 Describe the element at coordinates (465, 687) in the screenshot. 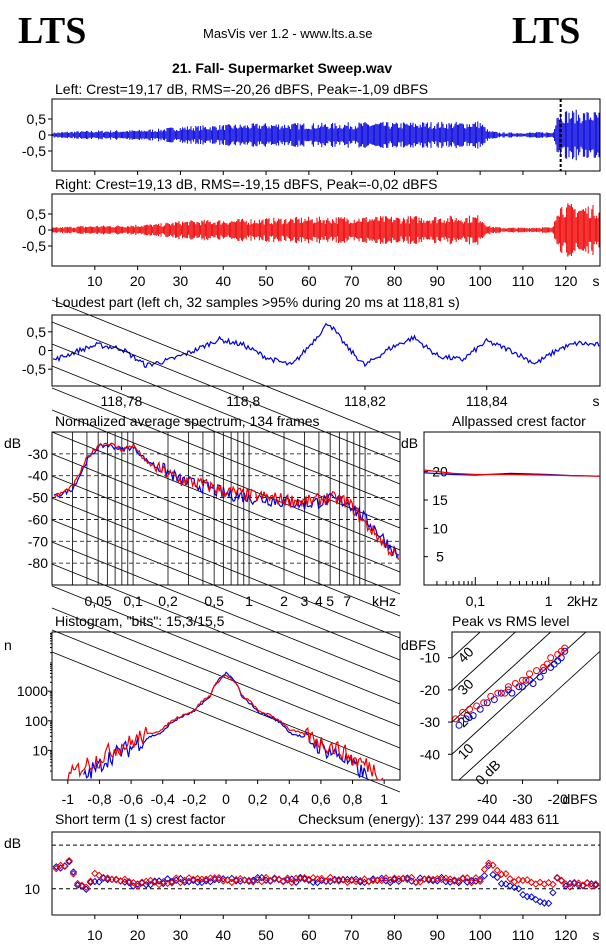

I see `peak-rms-diagonal-label: 30` at that location.